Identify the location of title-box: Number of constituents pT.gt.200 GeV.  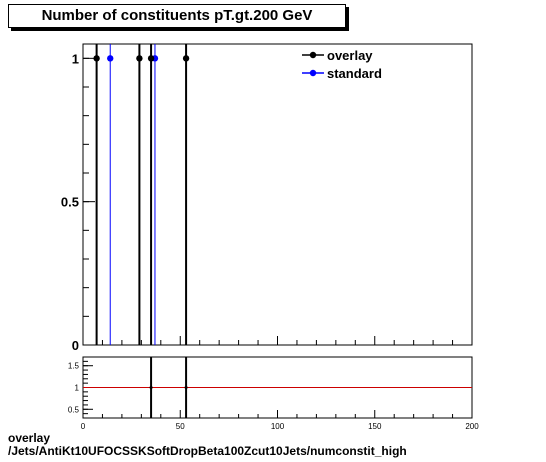
(177, 16).